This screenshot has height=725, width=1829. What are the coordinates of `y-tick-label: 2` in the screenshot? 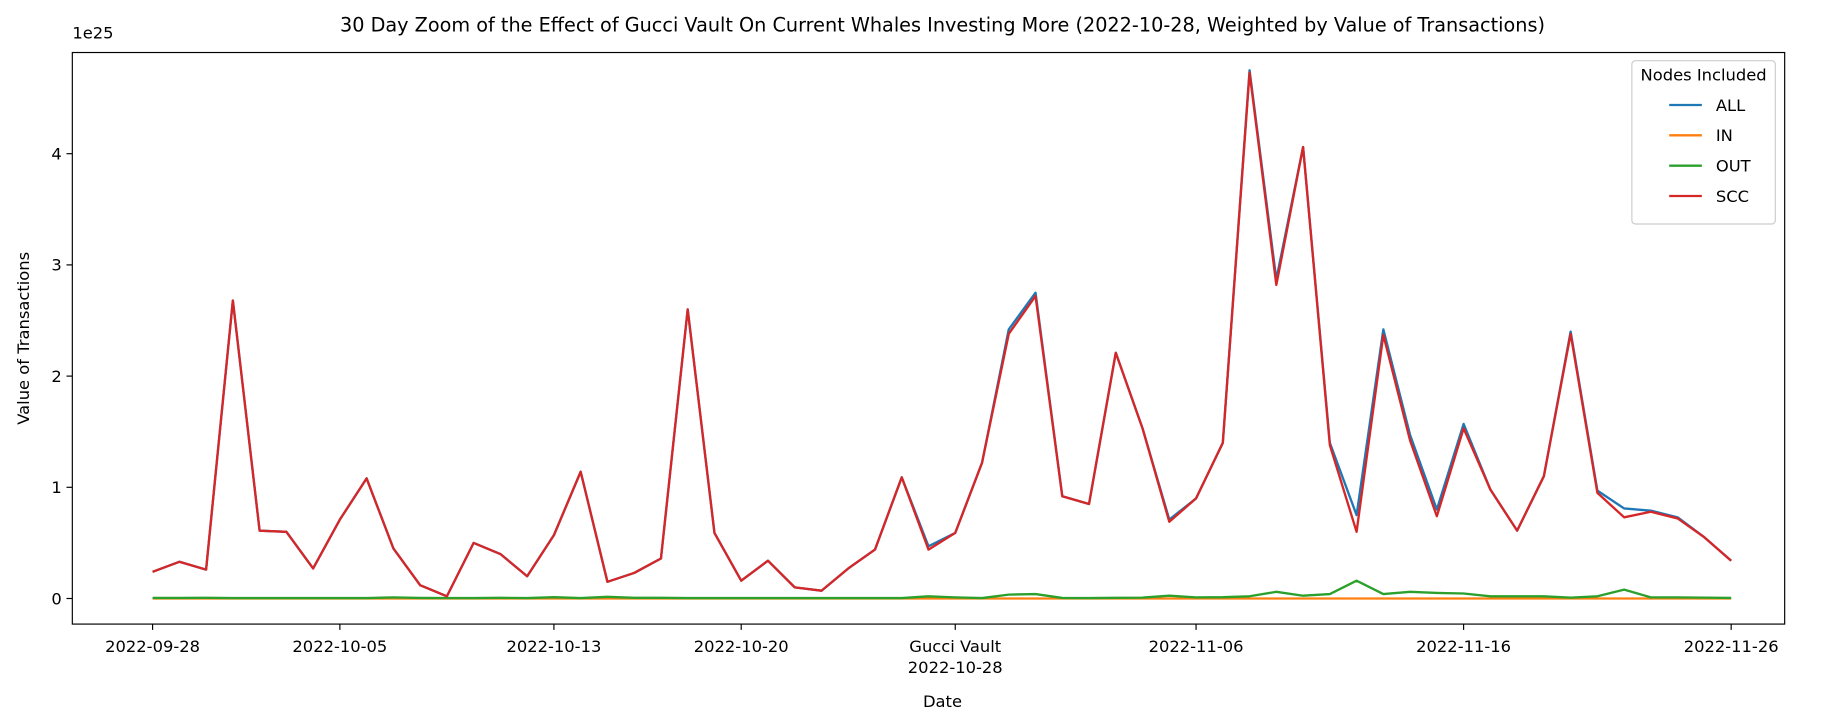 It's located at (56, 376).